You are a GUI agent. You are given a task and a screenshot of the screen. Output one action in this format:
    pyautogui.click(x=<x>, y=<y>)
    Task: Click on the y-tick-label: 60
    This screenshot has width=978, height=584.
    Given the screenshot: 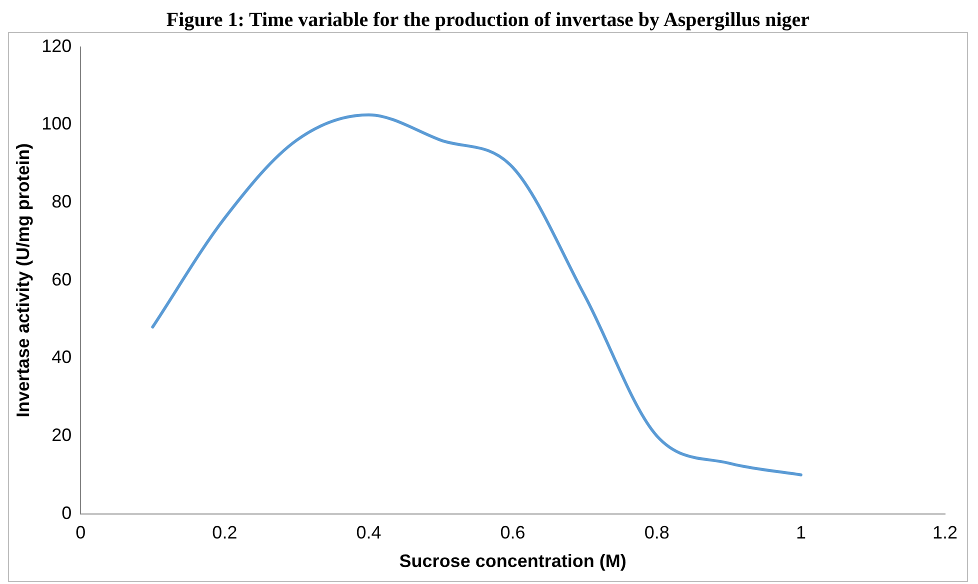 What is the action you would take?
    pyautogui.click(x=62, y=279)
    